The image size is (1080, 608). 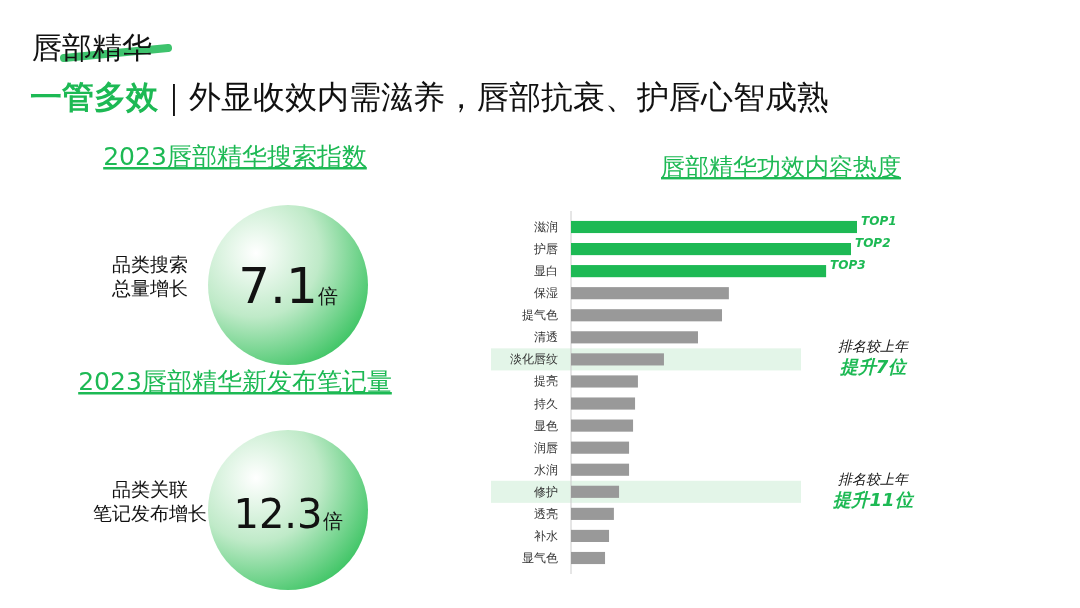 What do you see at coordinates (288, 286) in the screenshot?
I see `text: 7.1倍` at bounding box center [288, 286].